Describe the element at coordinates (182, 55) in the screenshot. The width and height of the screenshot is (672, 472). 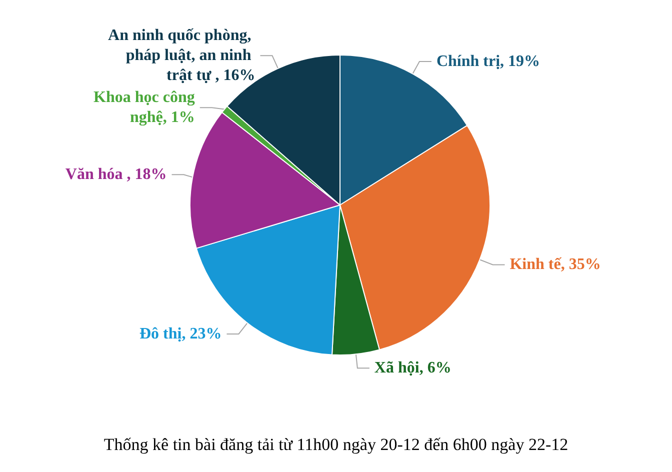
I see `slice-label: An ninh quốc phòng, pháp luật, an ninh trật tự , 16%` at that location.